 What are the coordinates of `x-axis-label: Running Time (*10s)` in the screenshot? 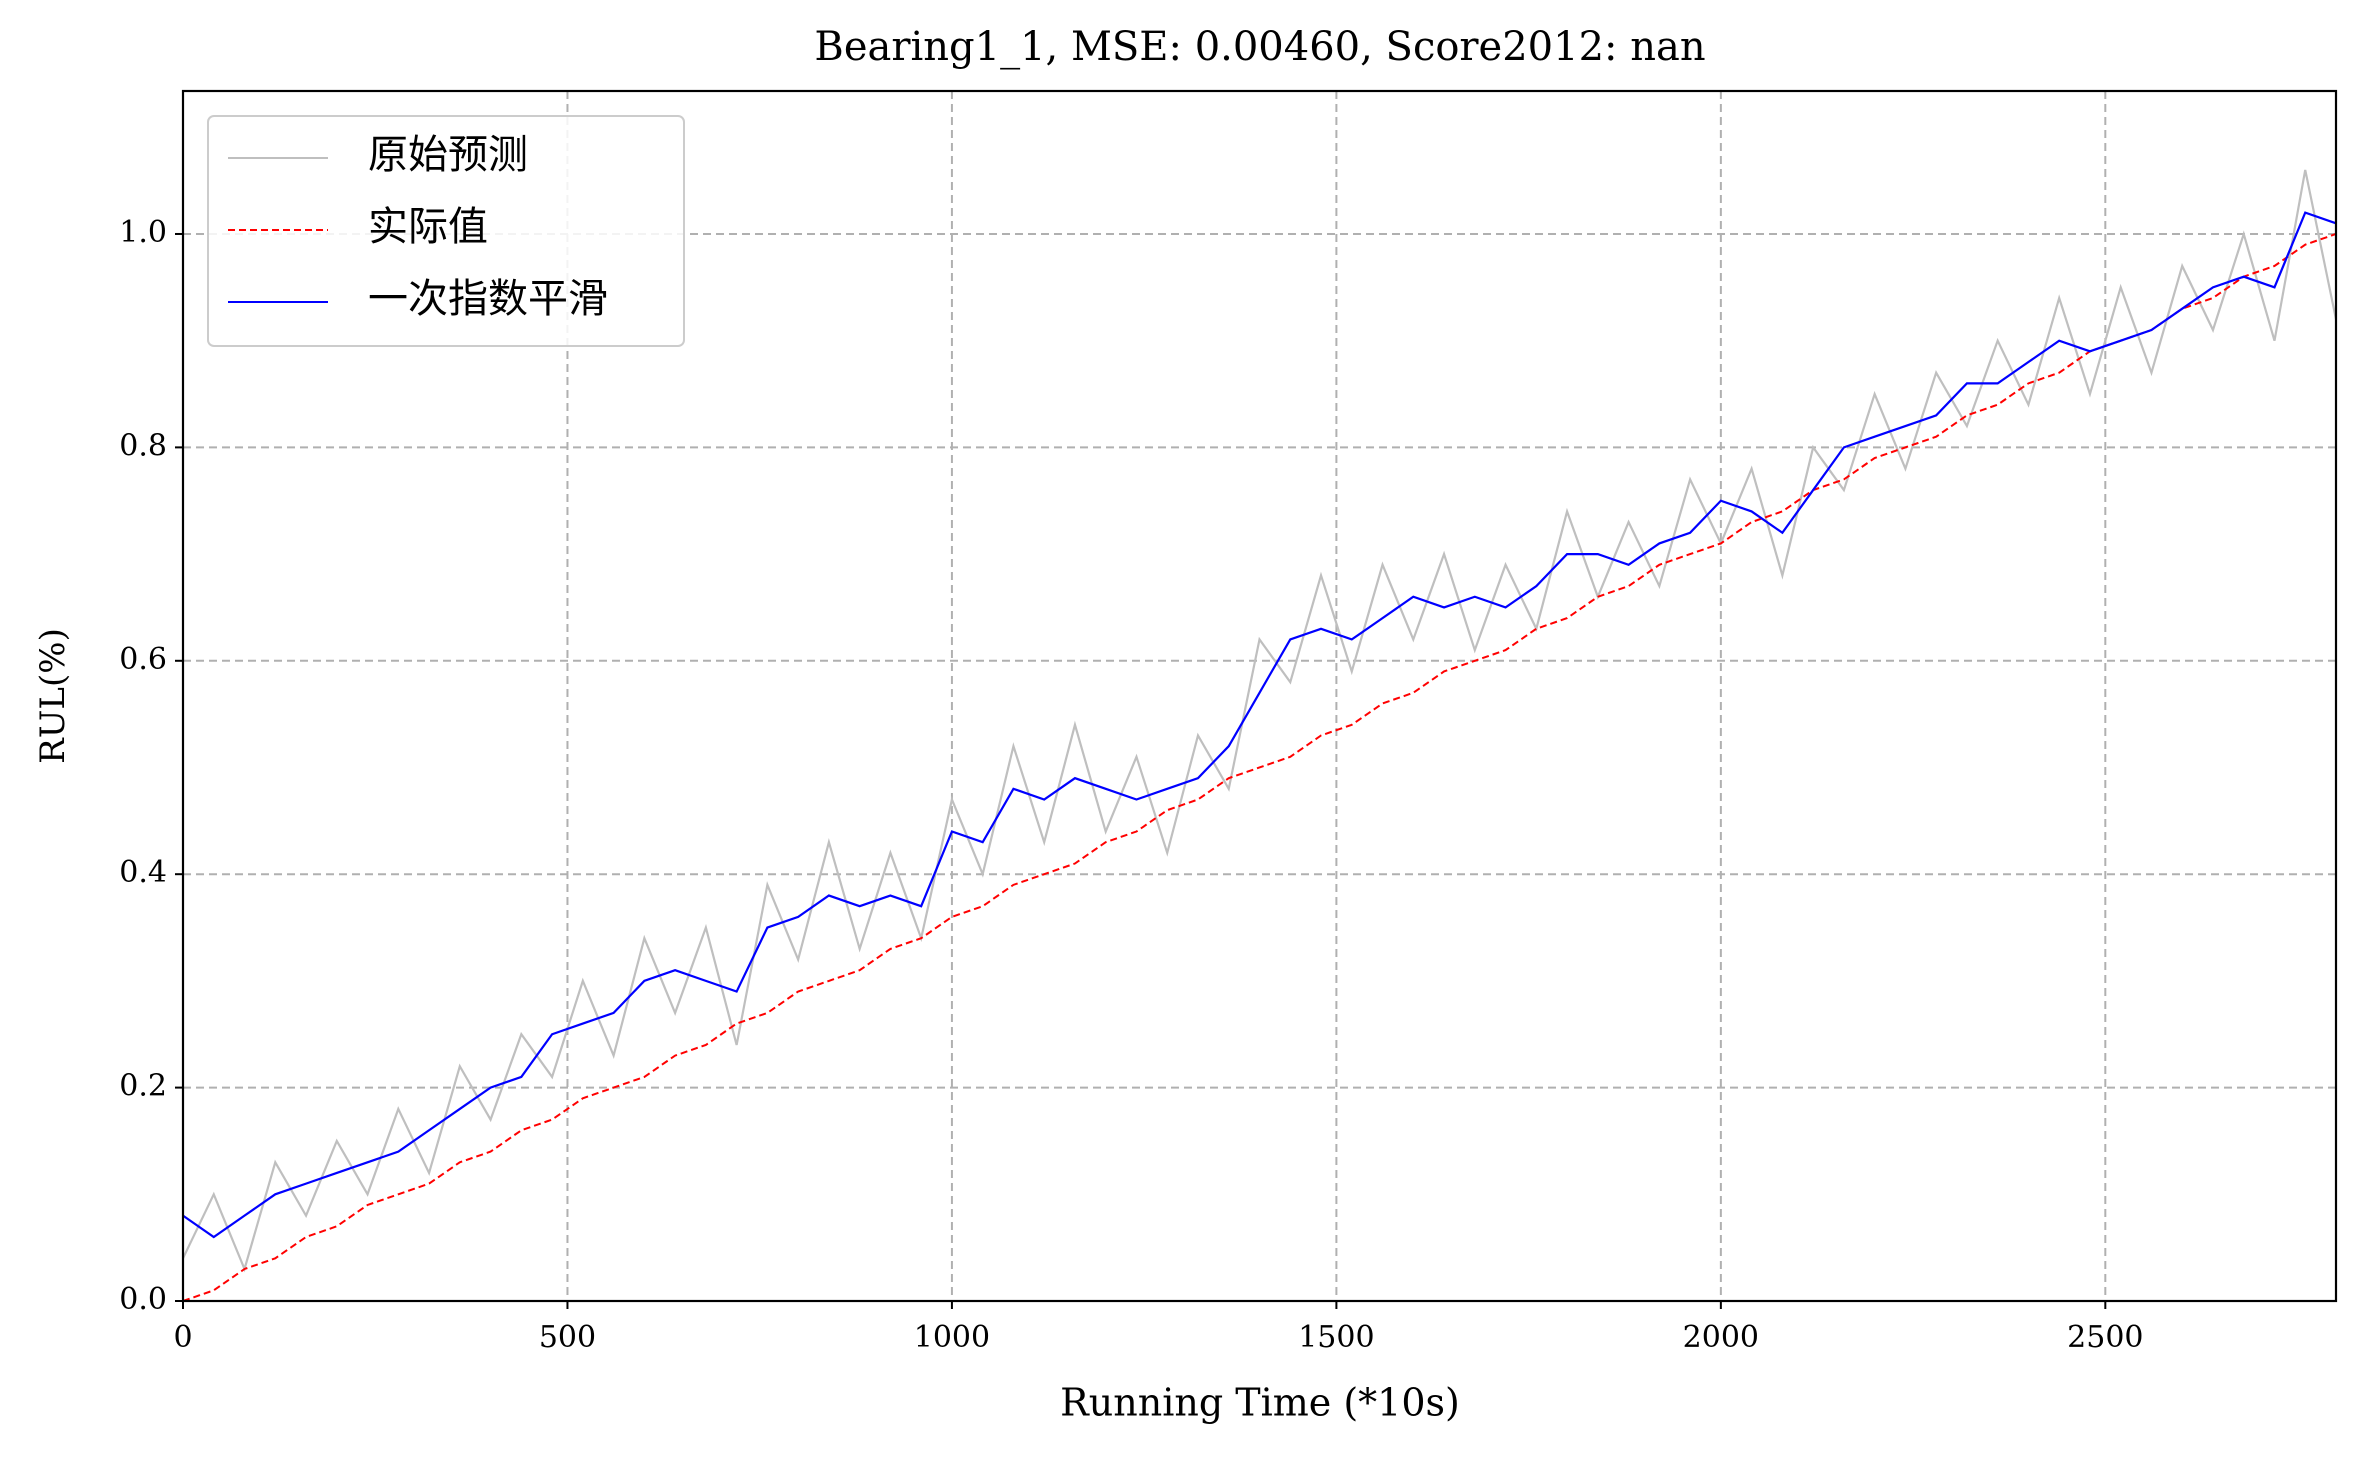 It's located at (1260, 1403).